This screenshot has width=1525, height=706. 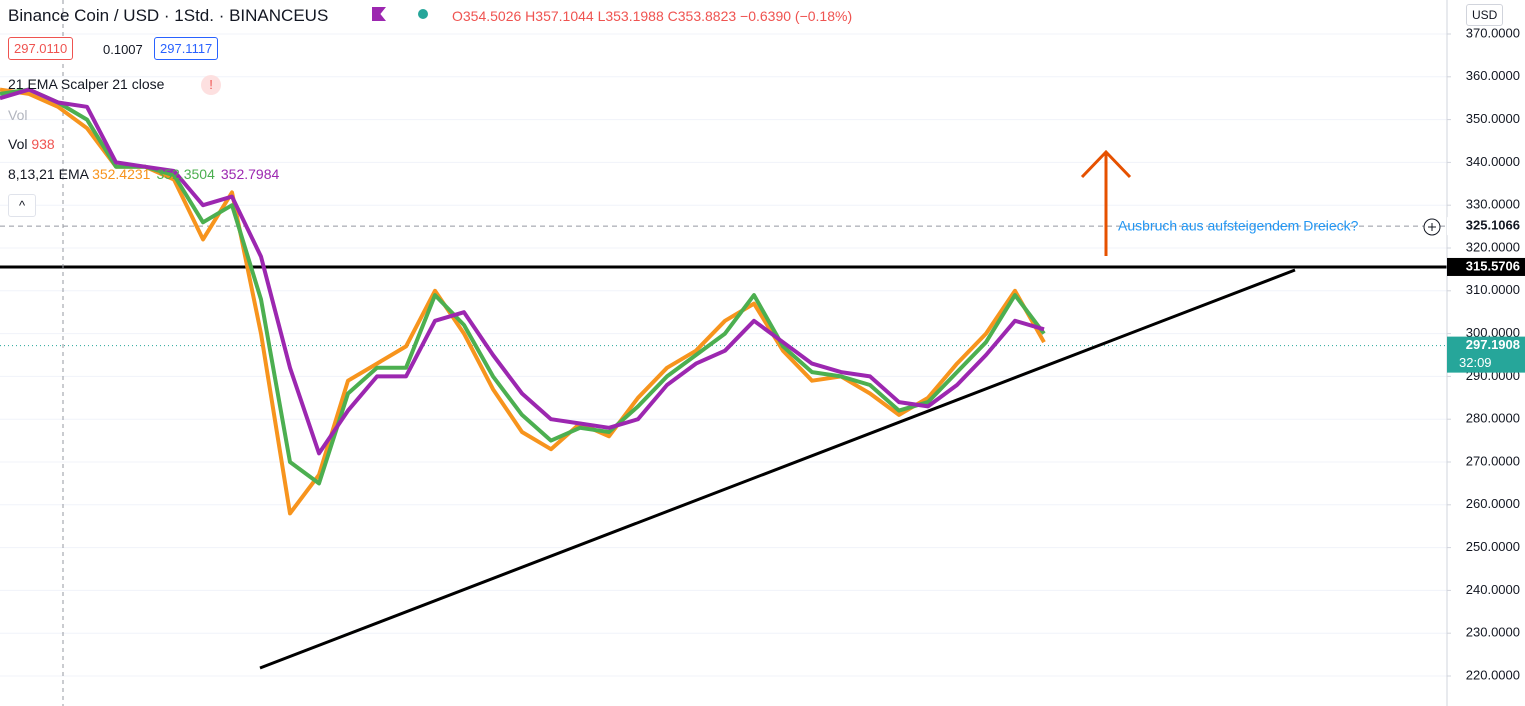 What do you see at coordinates (1493, 265) in the screenshot?
I see `price-tag-label: 315.5706` at bounding box center [1493, 265].